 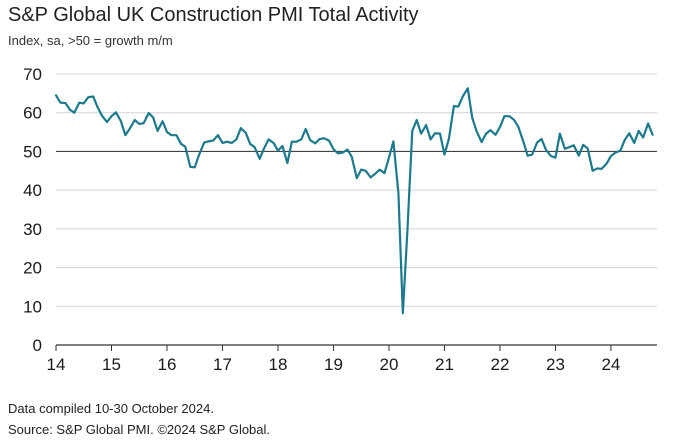 I want to click on y-tick-label-30: 30, so click(x=32, y=229).